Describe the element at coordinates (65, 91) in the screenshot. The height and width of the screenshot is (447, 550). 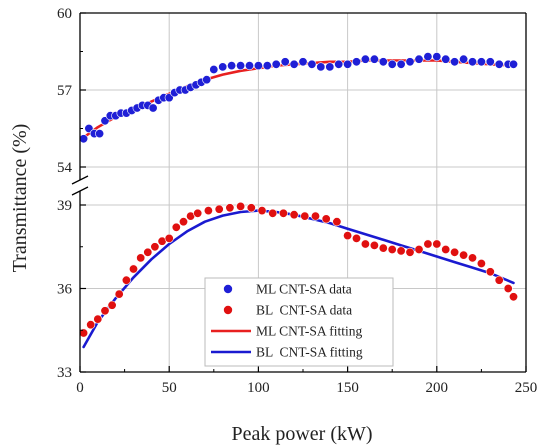
I see `y-tick-label: 57` at that location.